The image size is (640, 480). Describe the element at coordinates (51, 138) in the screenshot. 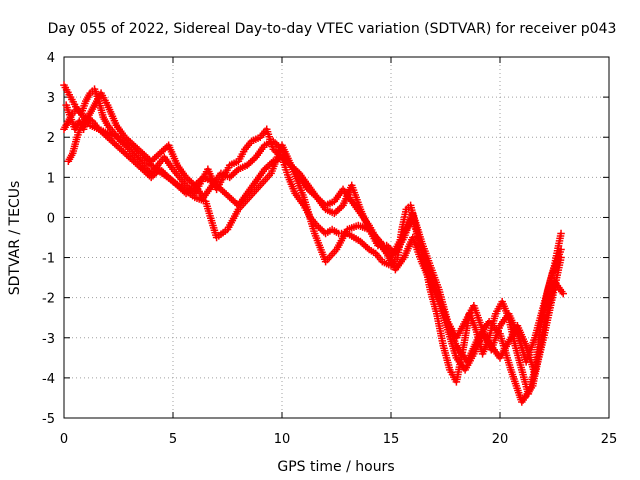

I see `y-tick-label: 2` at that location.